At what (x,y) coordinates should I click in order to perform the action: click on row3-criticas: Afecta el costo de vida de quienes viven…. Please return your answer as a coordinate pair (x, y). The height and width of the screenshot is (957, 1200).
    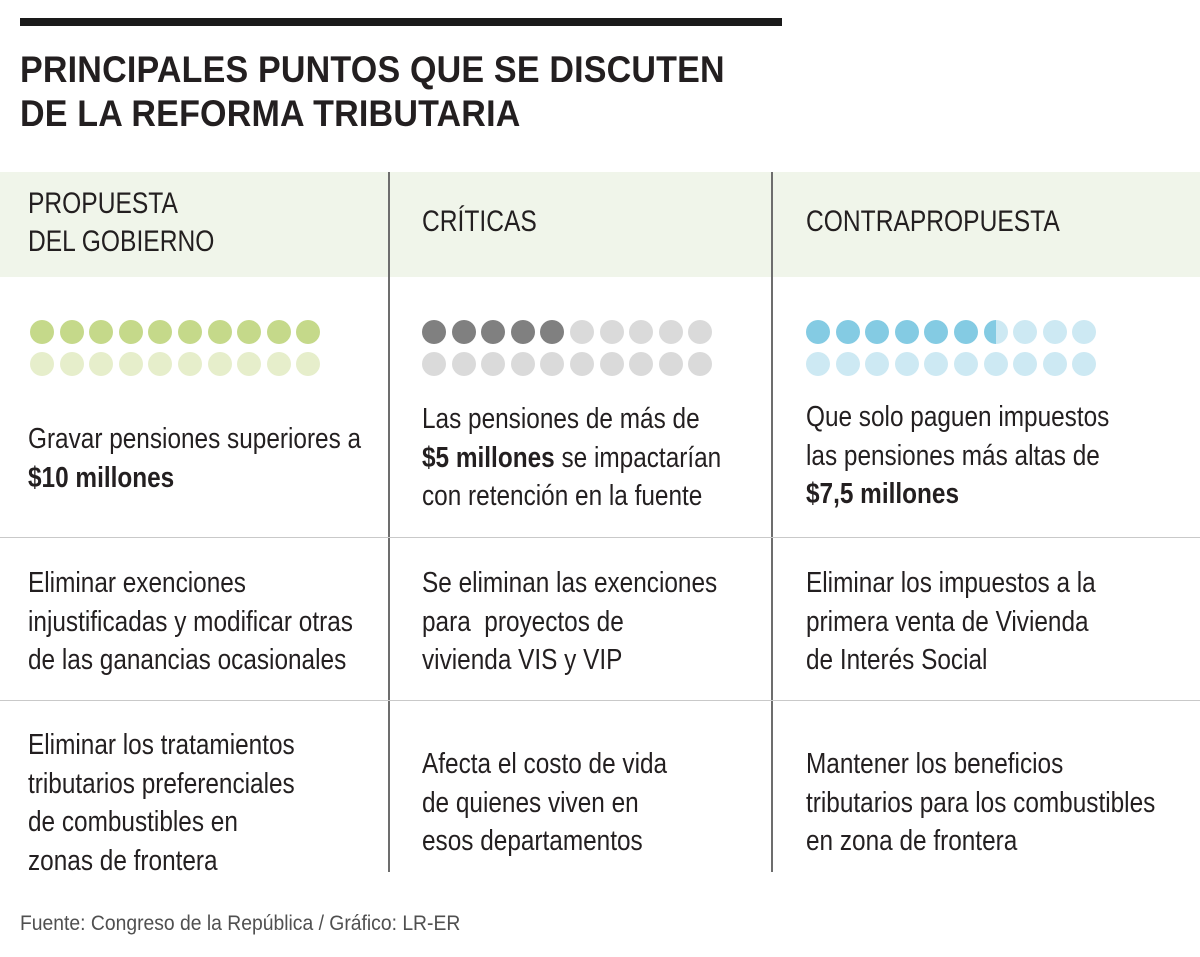
    Looking at the image, I should click on (544, 803).